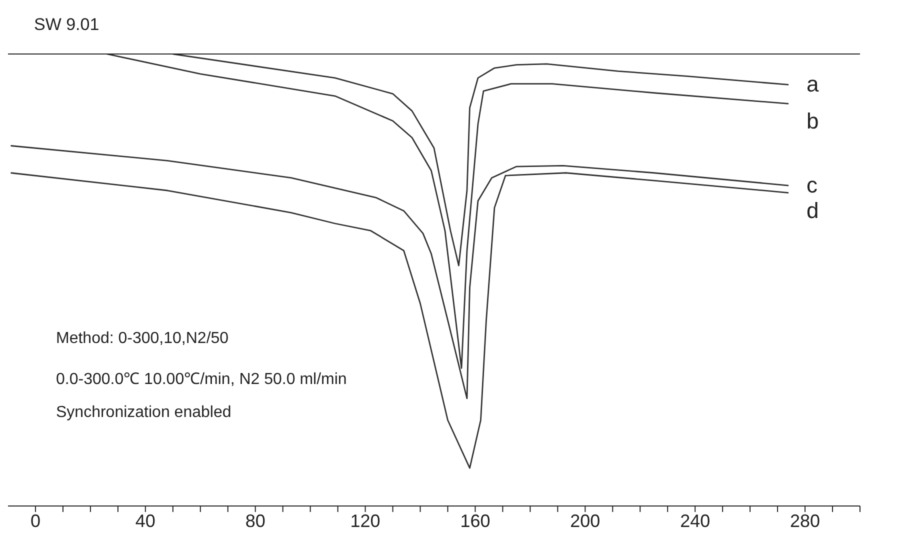 The height and width of the screenshot is (549, 910). I want to click on annotation: Synchronization enabled, so click(144, 413).